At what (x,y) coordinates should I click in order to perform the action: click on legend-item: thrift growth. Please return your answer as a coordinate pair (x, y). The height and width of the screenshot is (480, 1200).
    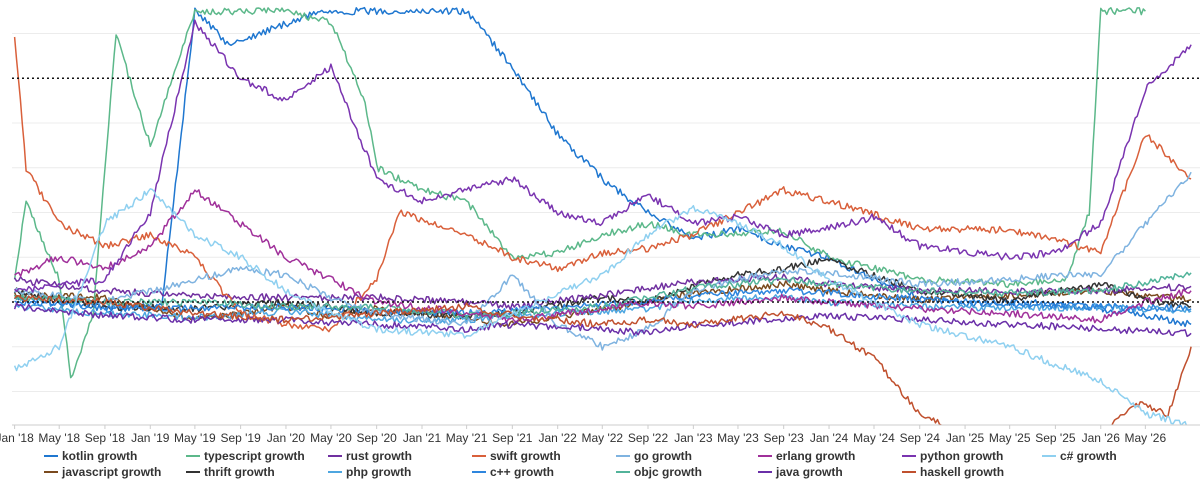
    Looking at the image, I should click on (230, 472).